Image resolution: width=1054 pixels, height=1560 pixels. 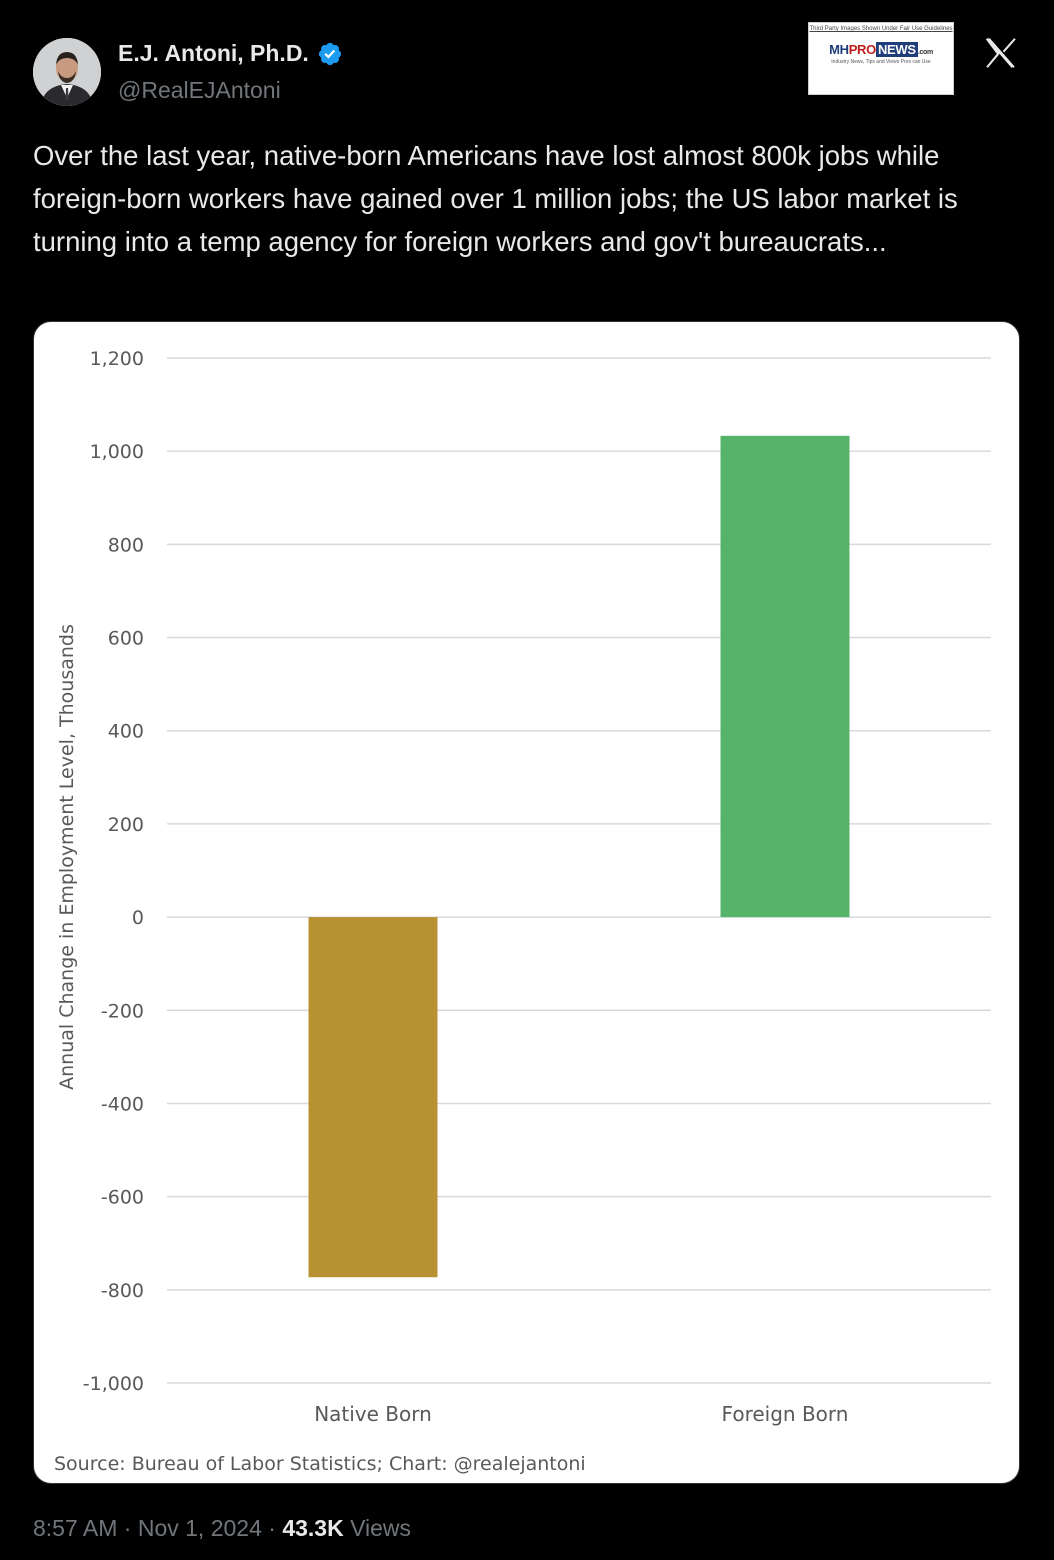 What do you see at coordinates (199, 90) in the screenshot?
I see `author-handle: @RealEJAntoni` at bounding box center [199, 90].